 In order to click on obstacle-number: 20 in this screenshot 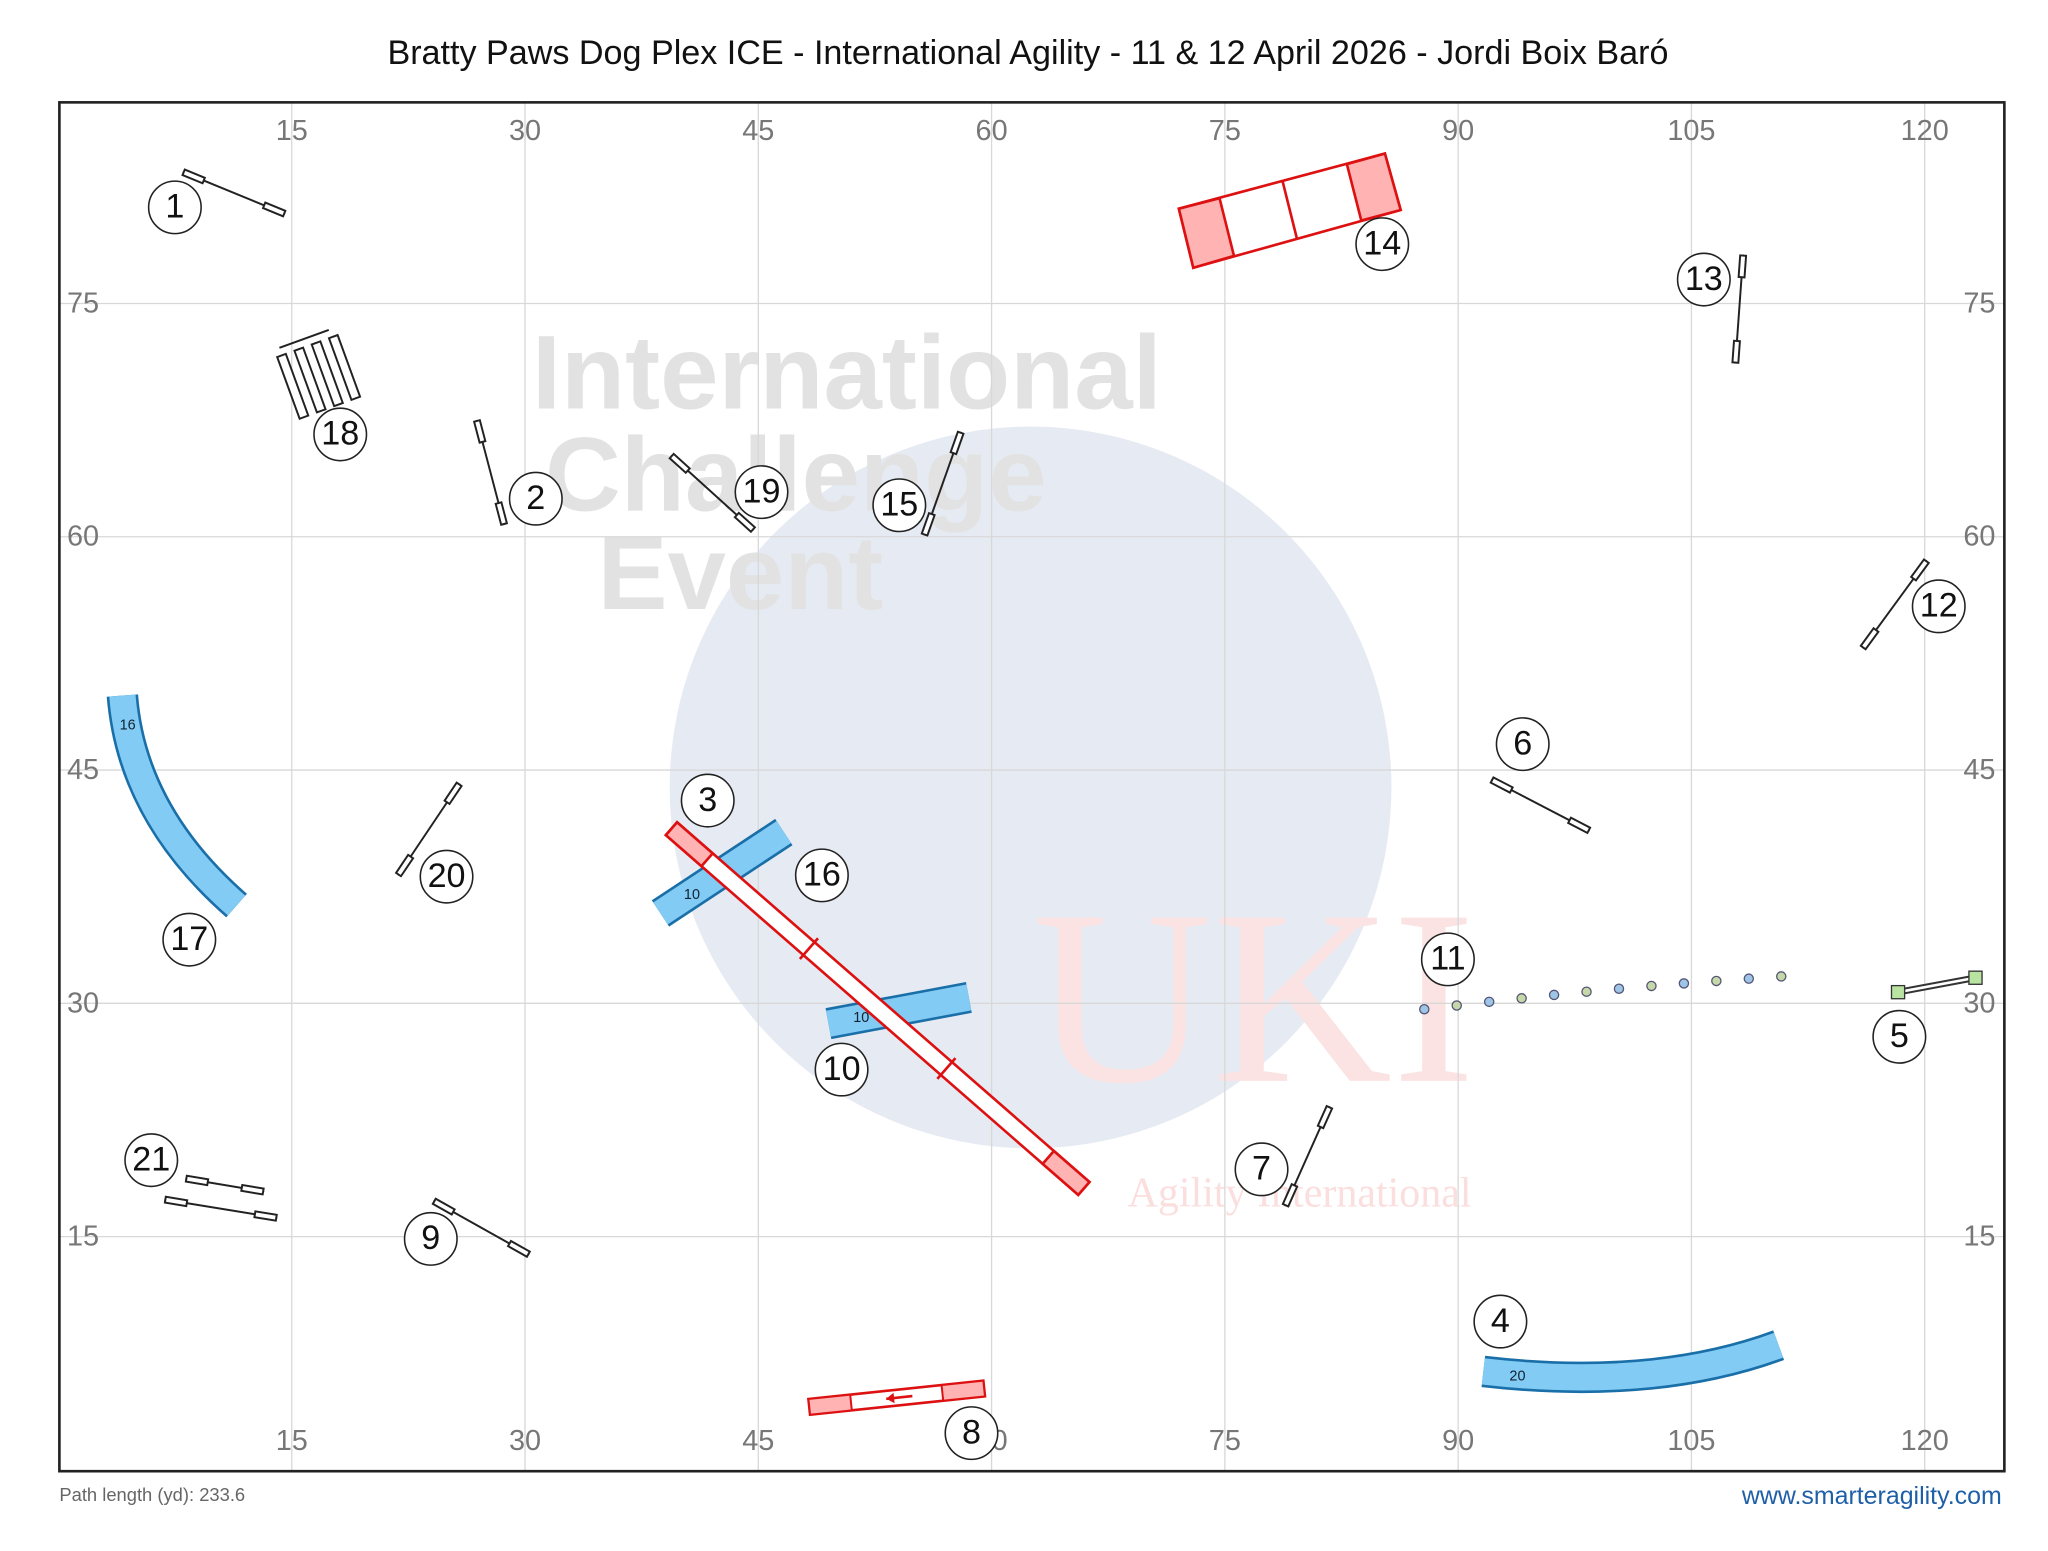, I will do `click(447, 876)`.